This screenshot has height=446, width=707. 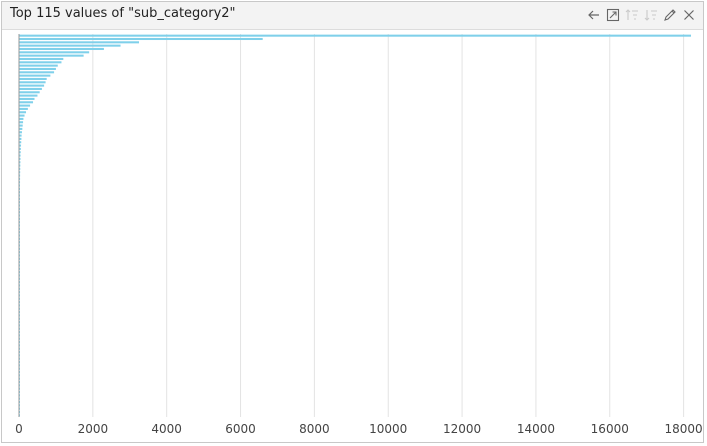 I want to click on expand-button, so click(x=612, y=15).